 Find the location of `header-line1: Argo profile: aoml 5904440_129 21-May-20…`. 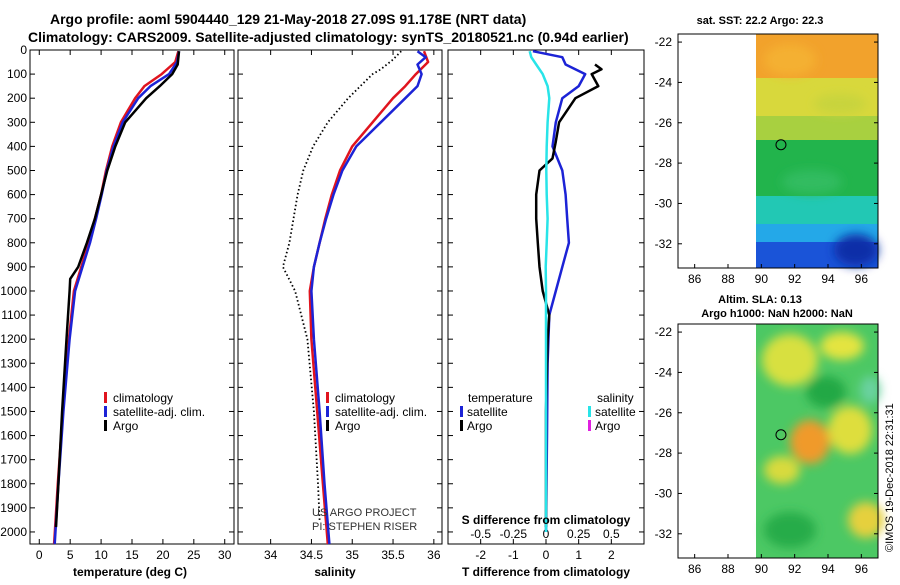

header-line1: Argo profile: aoml 5904440_129 21-May-20… is located at coordinates (288, 19).